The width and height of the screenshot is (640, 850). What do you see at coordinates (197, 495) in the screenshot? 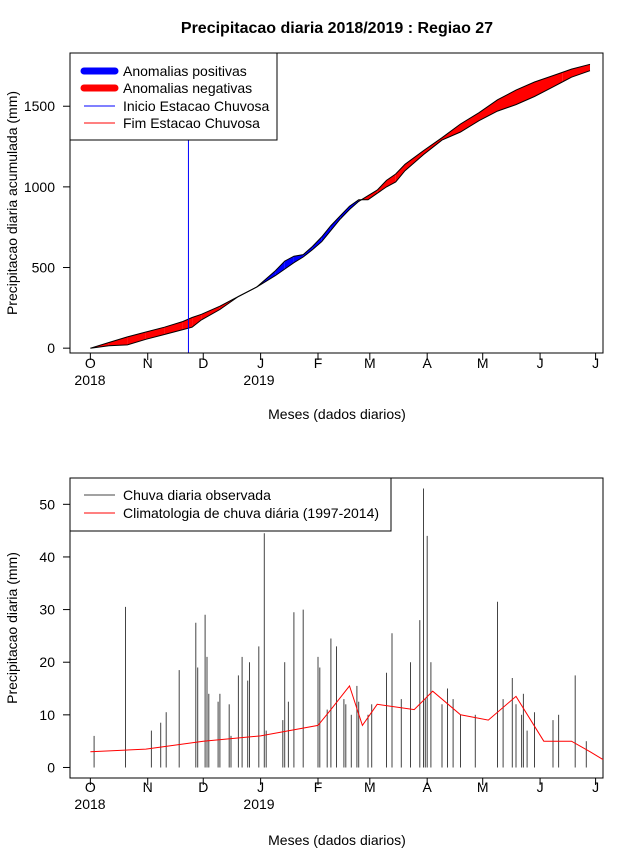
I see `legend-label-observed: Chuva diaria observada` at bounding box center [197, 495].